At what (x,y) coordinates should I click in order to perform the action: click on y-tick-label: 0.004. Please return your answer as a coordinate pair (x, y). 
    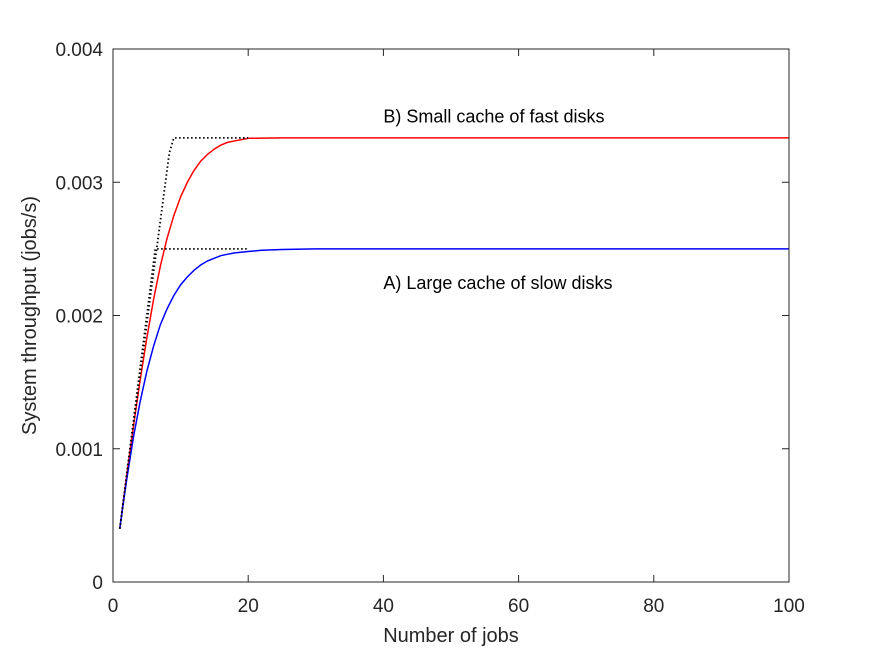
    Looking at the image, I should click on (79, 50).